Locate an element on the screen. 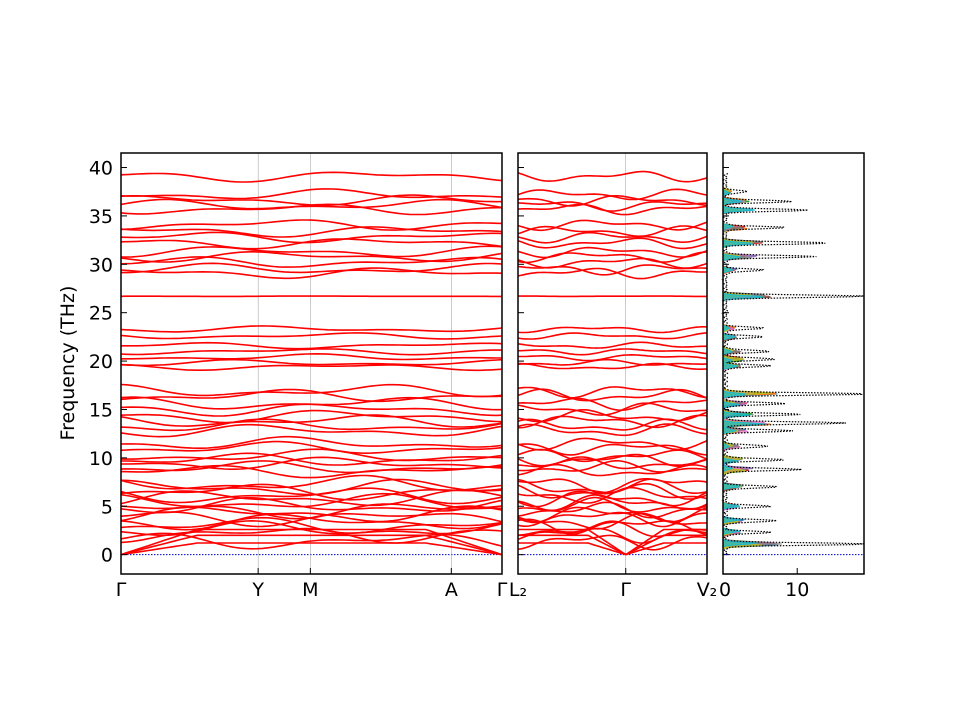 The height and width of the screenshot is (724, 960). y-tick-label: 5 is located at coordinates (107, 507).